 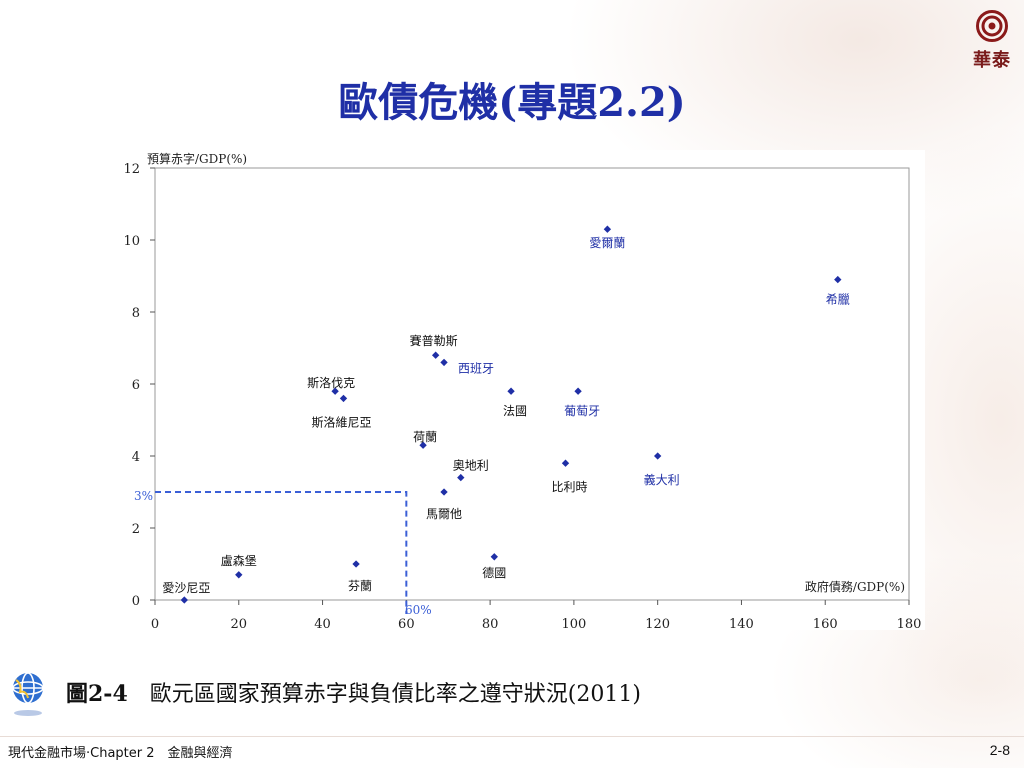 I want to click on figure-caption: 圖2-4 歐元區國家預算赤字與負債比率之遵守狀況(2011), so click(x=353, y=696).